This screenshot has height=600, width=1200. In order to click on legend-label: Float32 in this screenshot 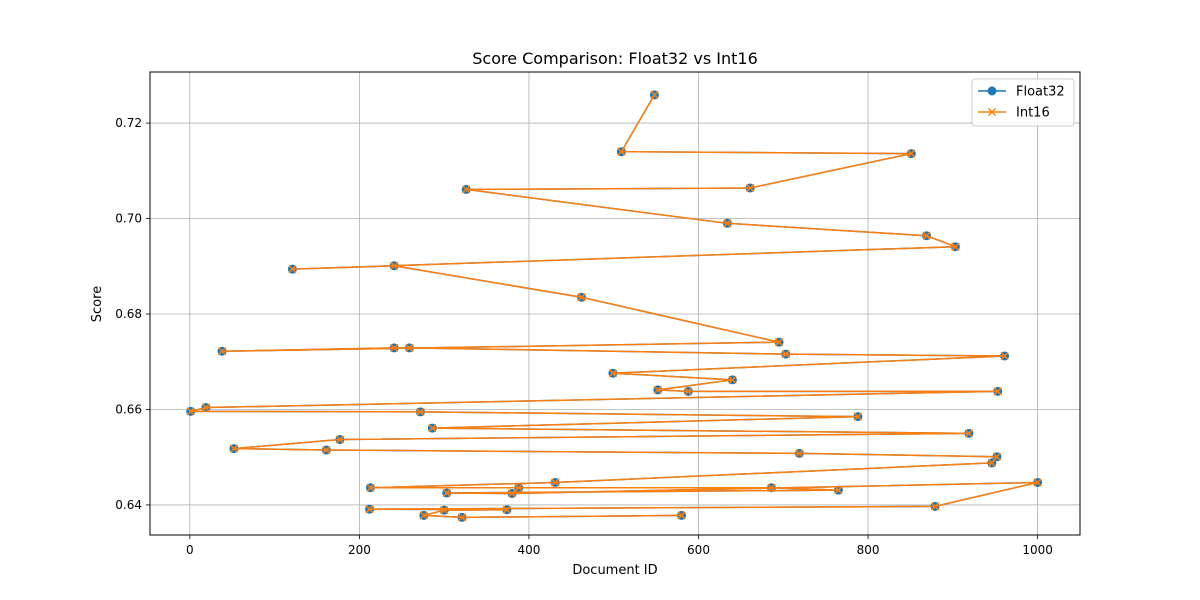, I will do `click(1040, 92)`.